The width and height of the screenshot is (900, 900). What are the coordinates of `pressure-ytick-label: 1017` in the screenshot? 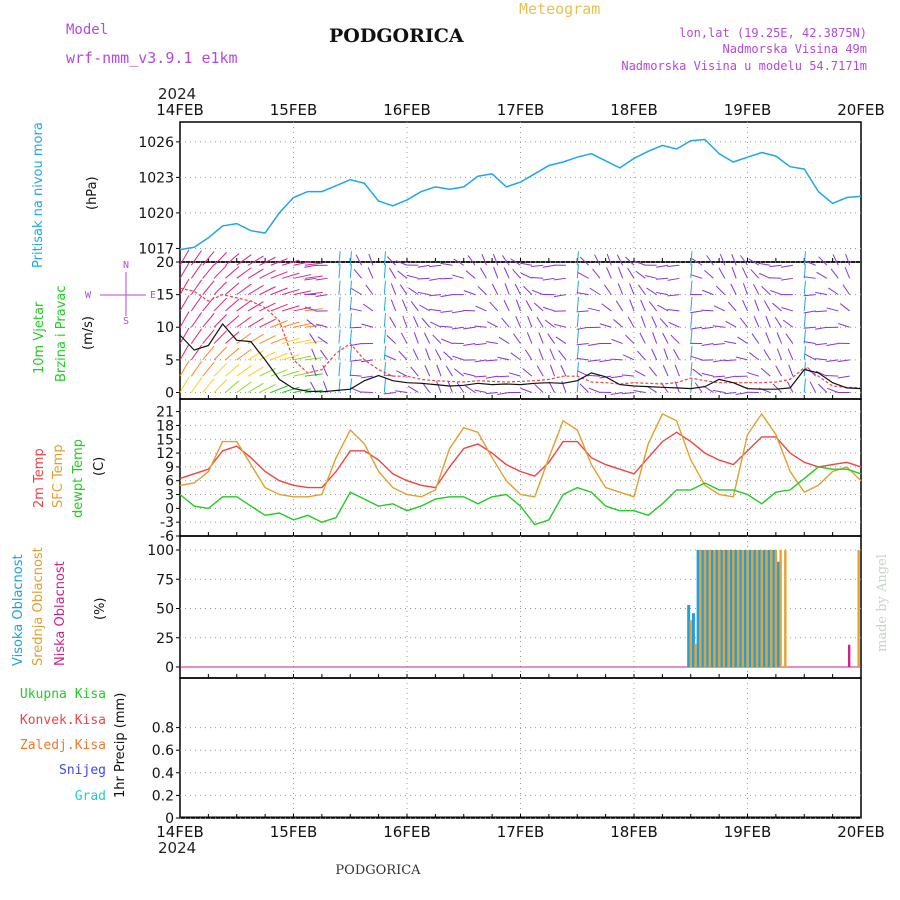 It's located at (156, 249).